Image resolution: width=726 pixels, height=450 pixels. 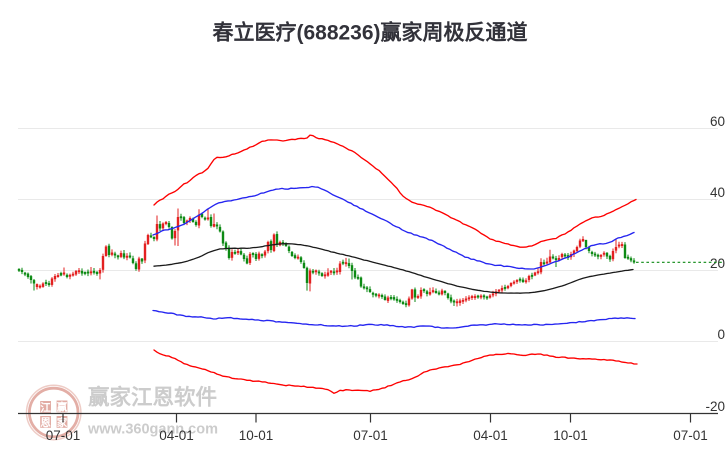 What do you see at coordinates (62, 422) in the screenshot?
I see `svg-text: 家` at bounding box center [62, 422].